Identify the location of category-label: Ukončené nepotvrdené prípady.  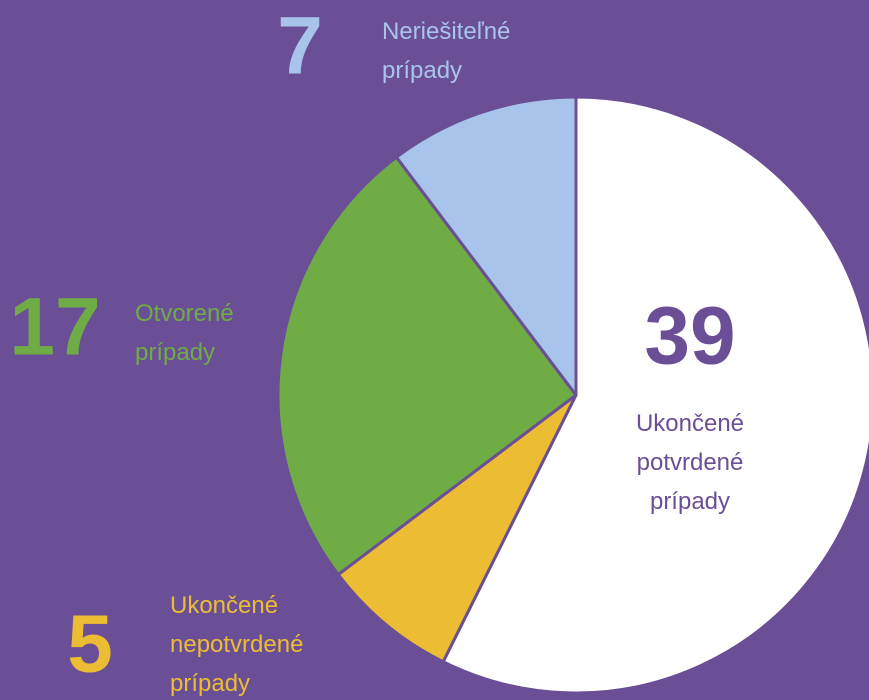
(236, 644).